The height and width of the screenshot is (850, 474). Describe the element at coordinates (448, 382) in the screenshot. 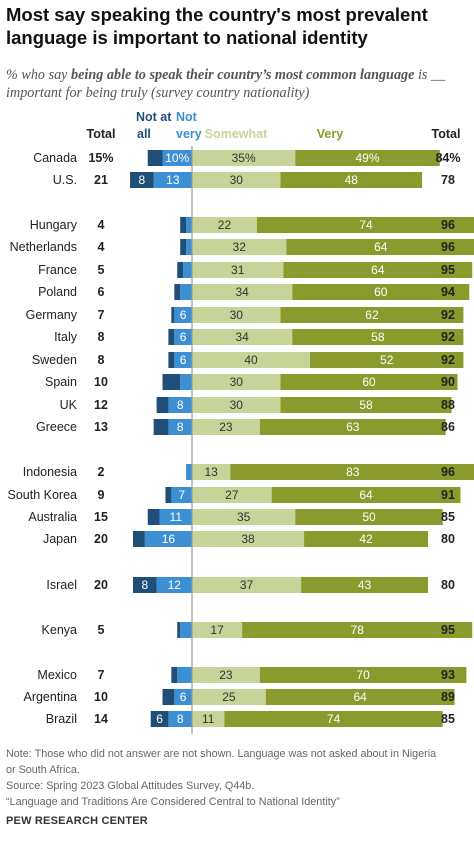

I see `total-pos-spain: 90` at that location.